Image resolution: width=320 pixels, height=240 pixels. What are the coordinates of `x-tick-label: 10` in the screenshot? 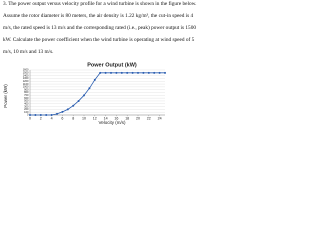 It's located at (84, 118).